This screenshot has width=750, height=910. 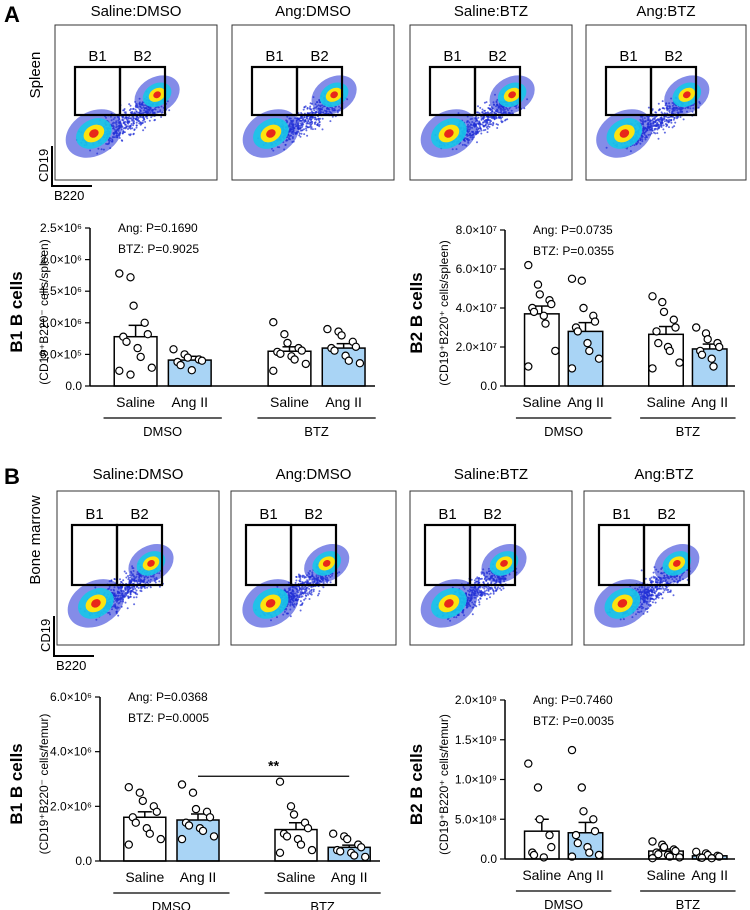 What do you see at coordinates (313, 11) in the screenshot?
I see `flow-plot-title: Ang:DMSO` at bounding box center [313, 11].